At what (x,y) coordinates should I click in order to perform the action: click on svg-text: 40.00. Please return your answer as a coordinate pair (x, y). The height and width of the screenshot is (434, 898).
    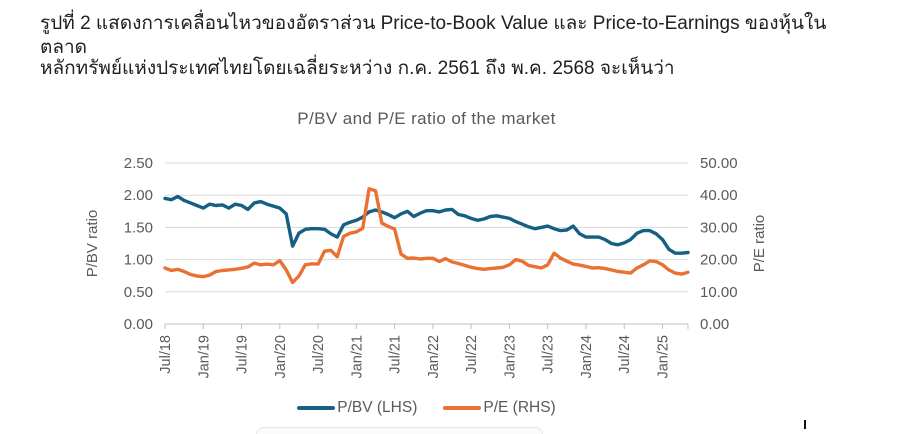
    Looking at the image, I should click on (719, 195).